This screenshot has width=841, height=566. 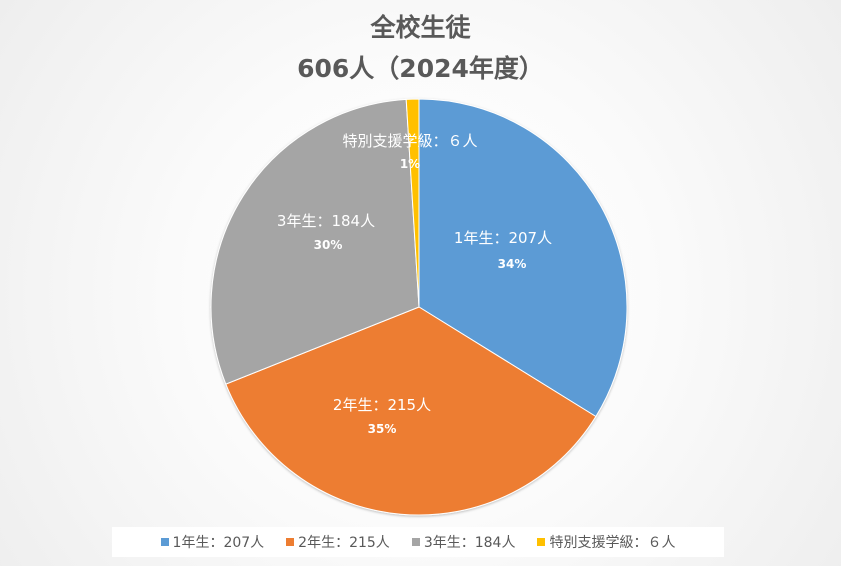 What do you see at coordinates (326, 221) in the screenshot?
I see `slice-label-3: 3年生：184人` at bounding box center [326, 221].